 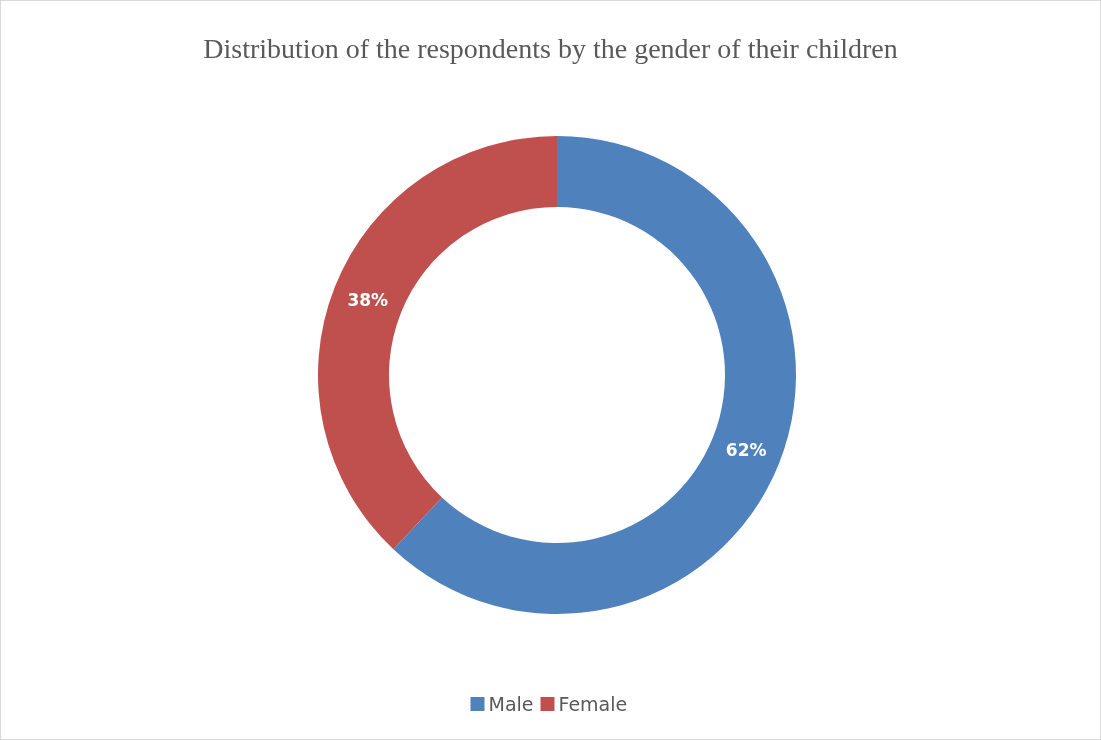 What do you see at coordinates (437, 343) in the screenshot?
I see `donut-slice` at bounding box center [437, 343].